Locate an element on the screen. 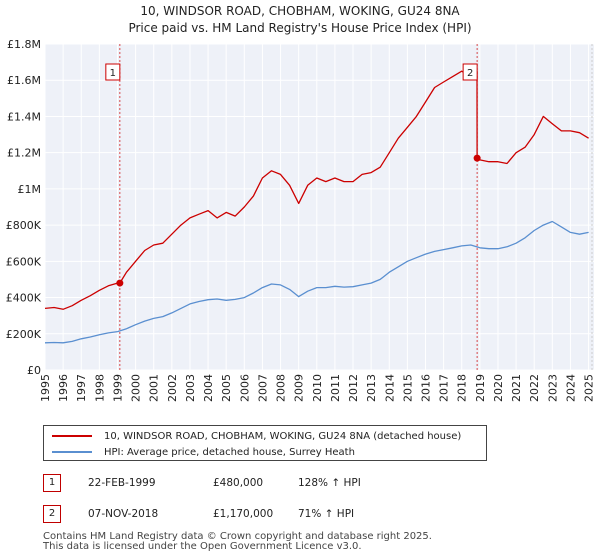  transaction-date: 07-NOV-2018 is located at coordinates (123, 514).